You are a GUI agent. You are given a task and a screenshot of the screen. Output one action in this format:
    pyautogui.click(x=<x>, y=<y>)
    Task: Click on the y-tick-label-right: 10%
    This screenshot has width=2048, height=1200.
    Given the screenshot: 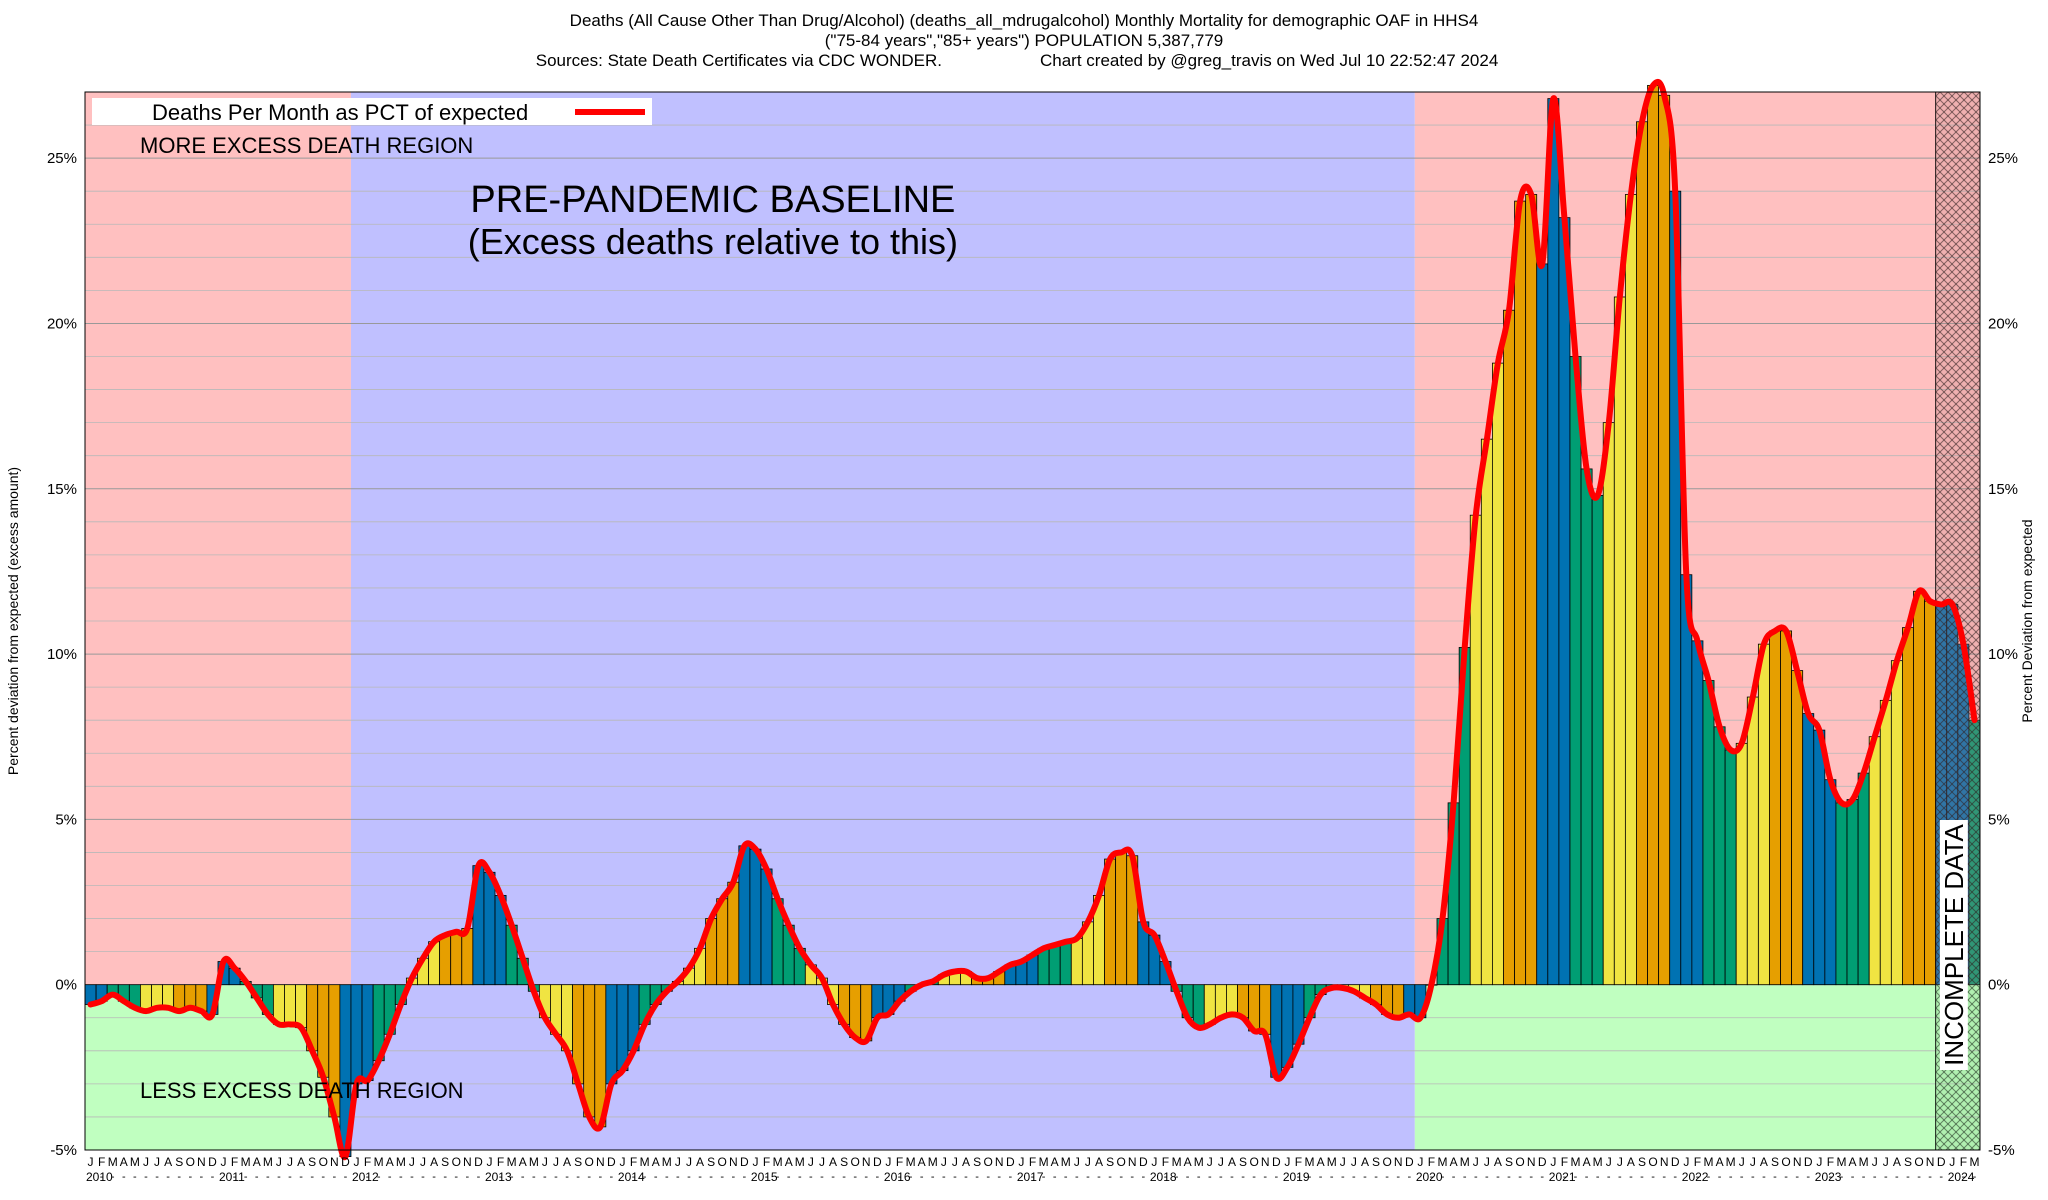 What is the action you would take?
    pyautogui.click(x=2003, y=654)
    